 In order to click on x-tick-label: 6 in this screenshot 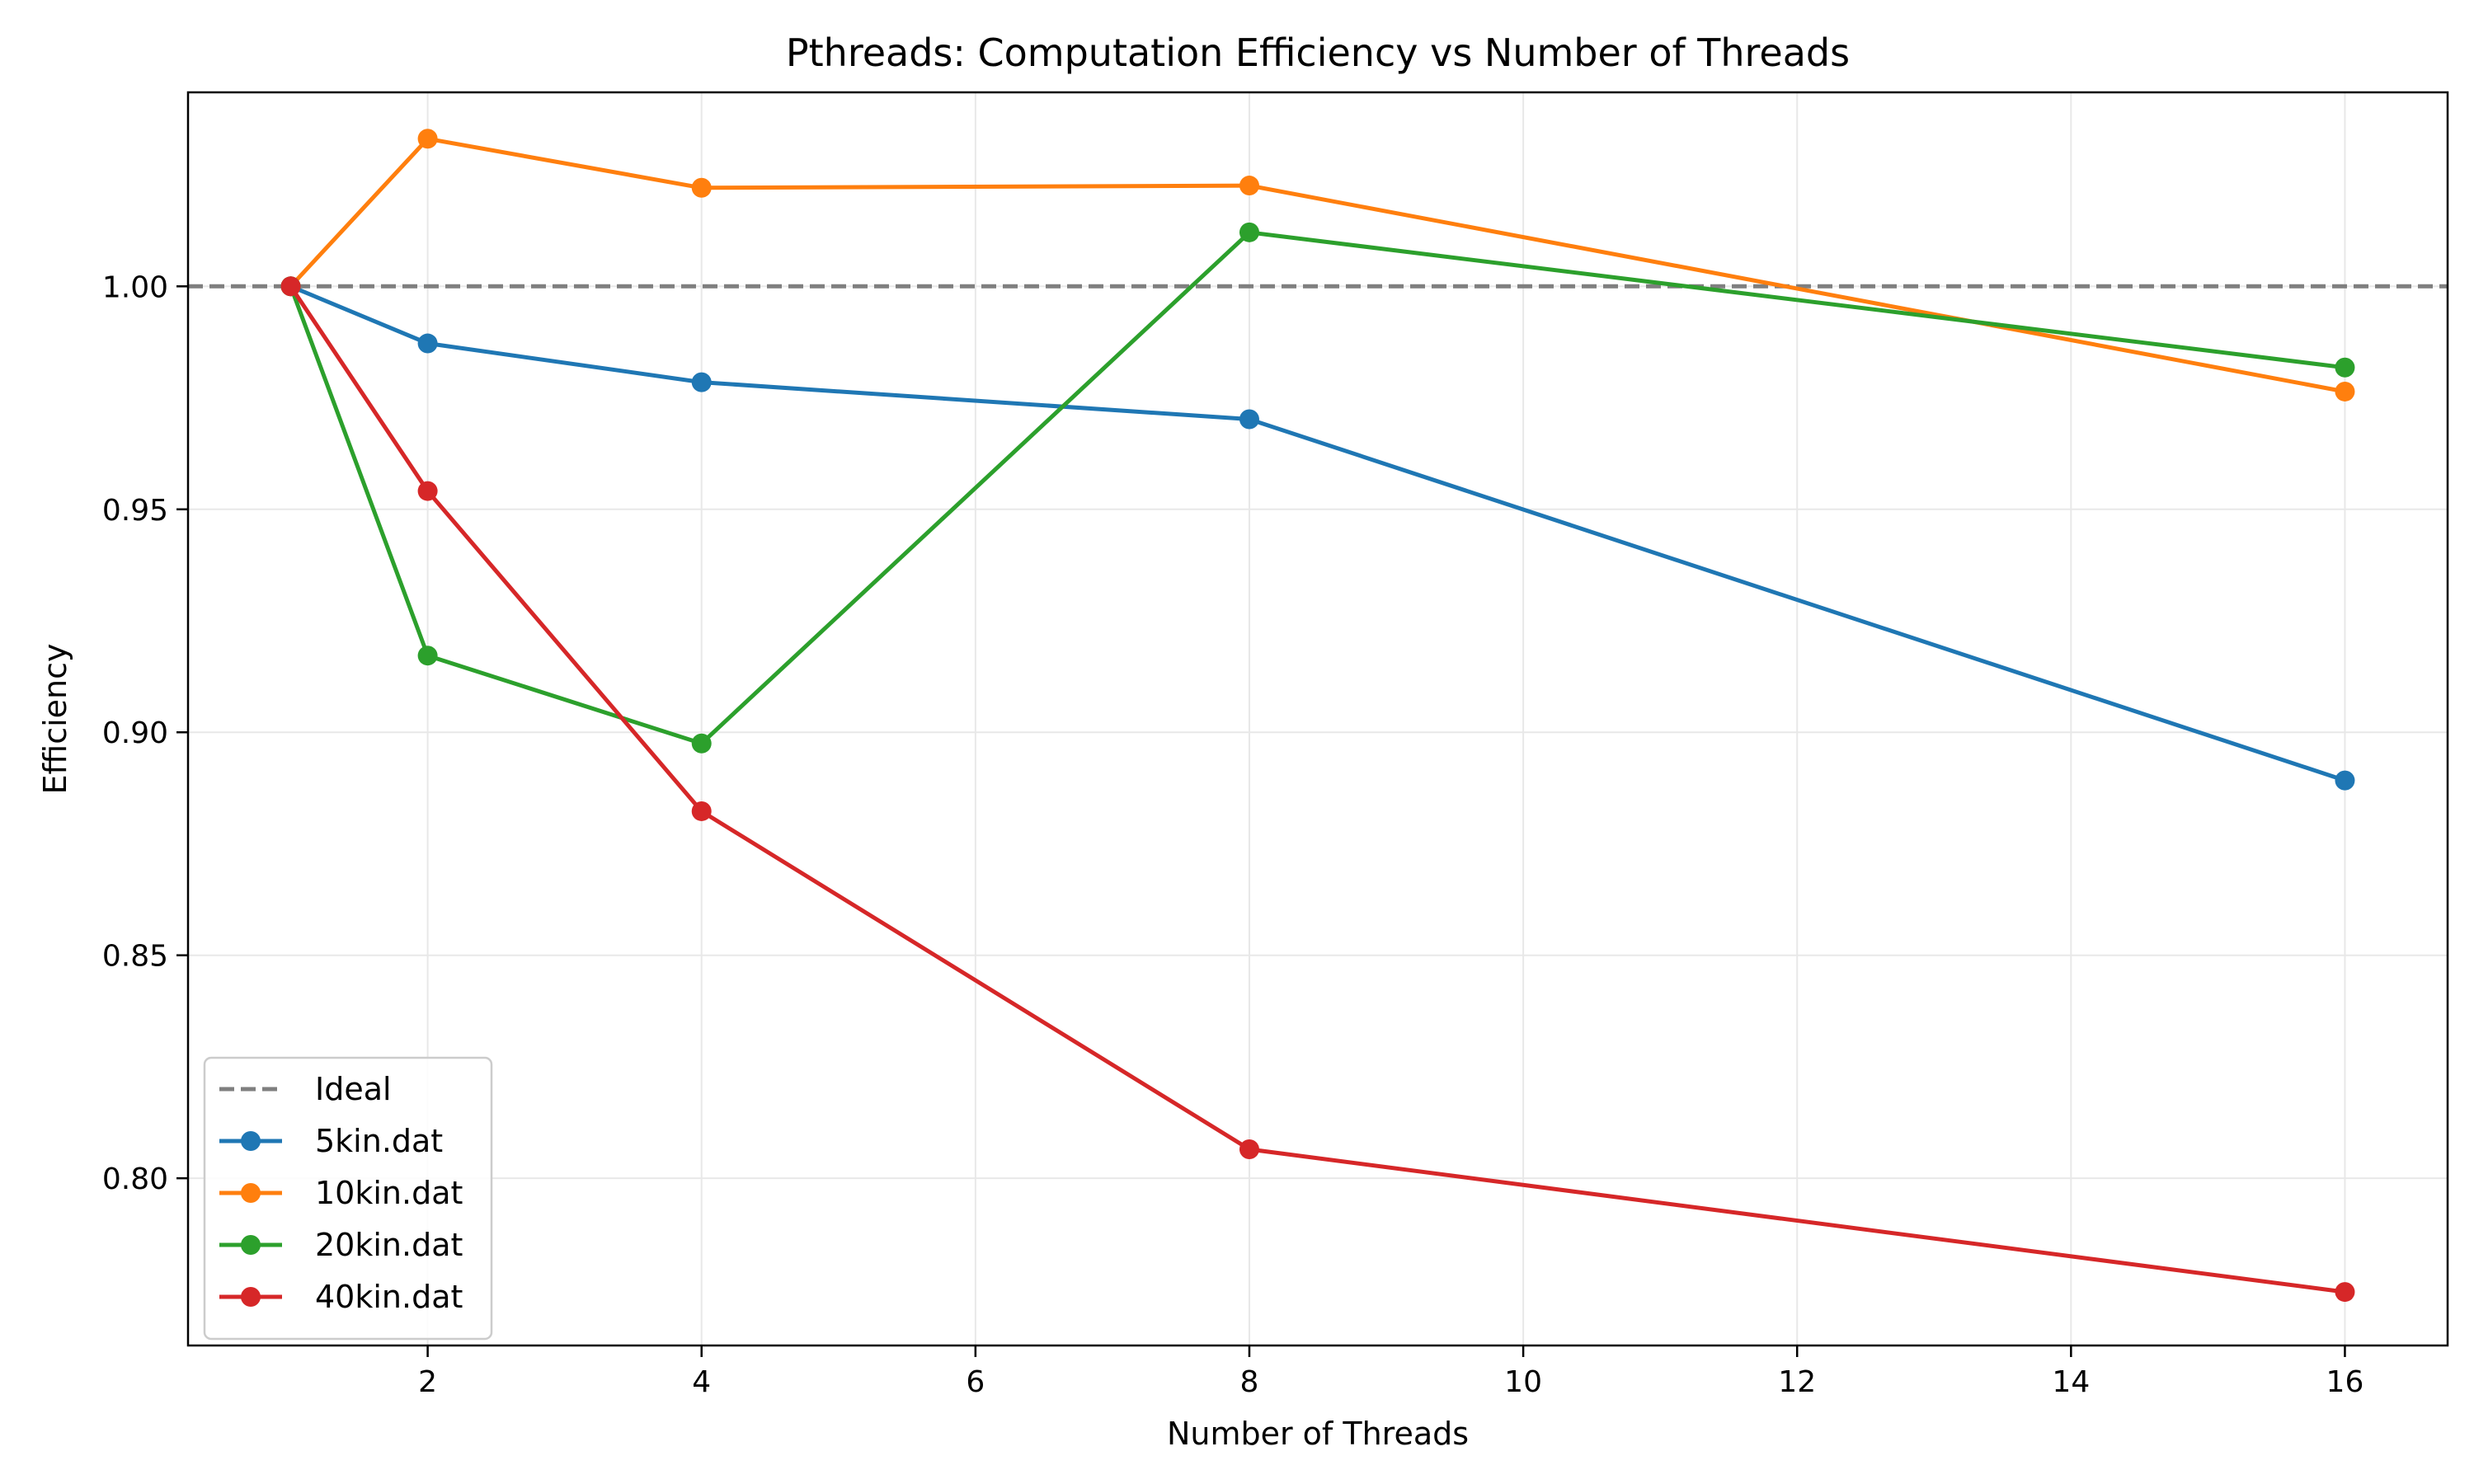, I will do `click(975, 1382)`.